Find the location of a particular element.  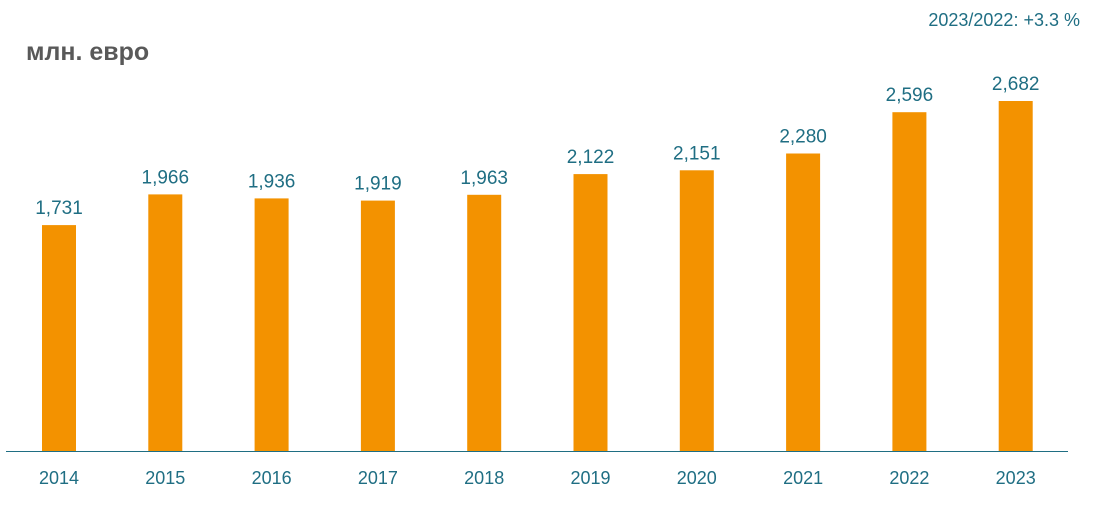

value-label-2021: 2,280 is located at coordinates (803, 137).